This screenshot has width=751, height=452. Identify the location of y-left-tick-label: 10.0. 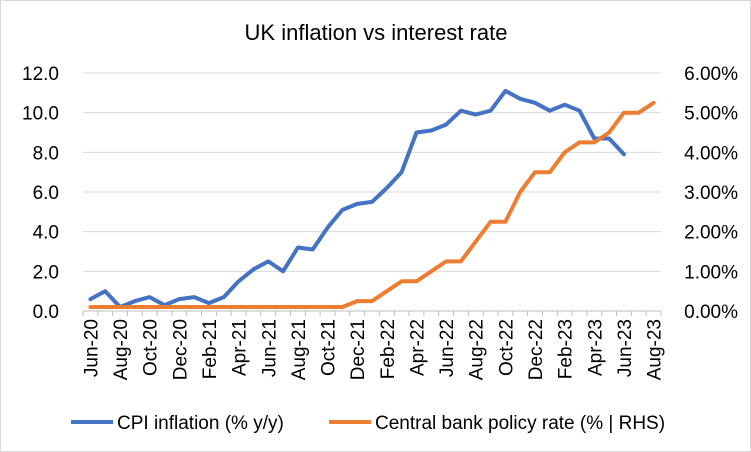
(40, 114).